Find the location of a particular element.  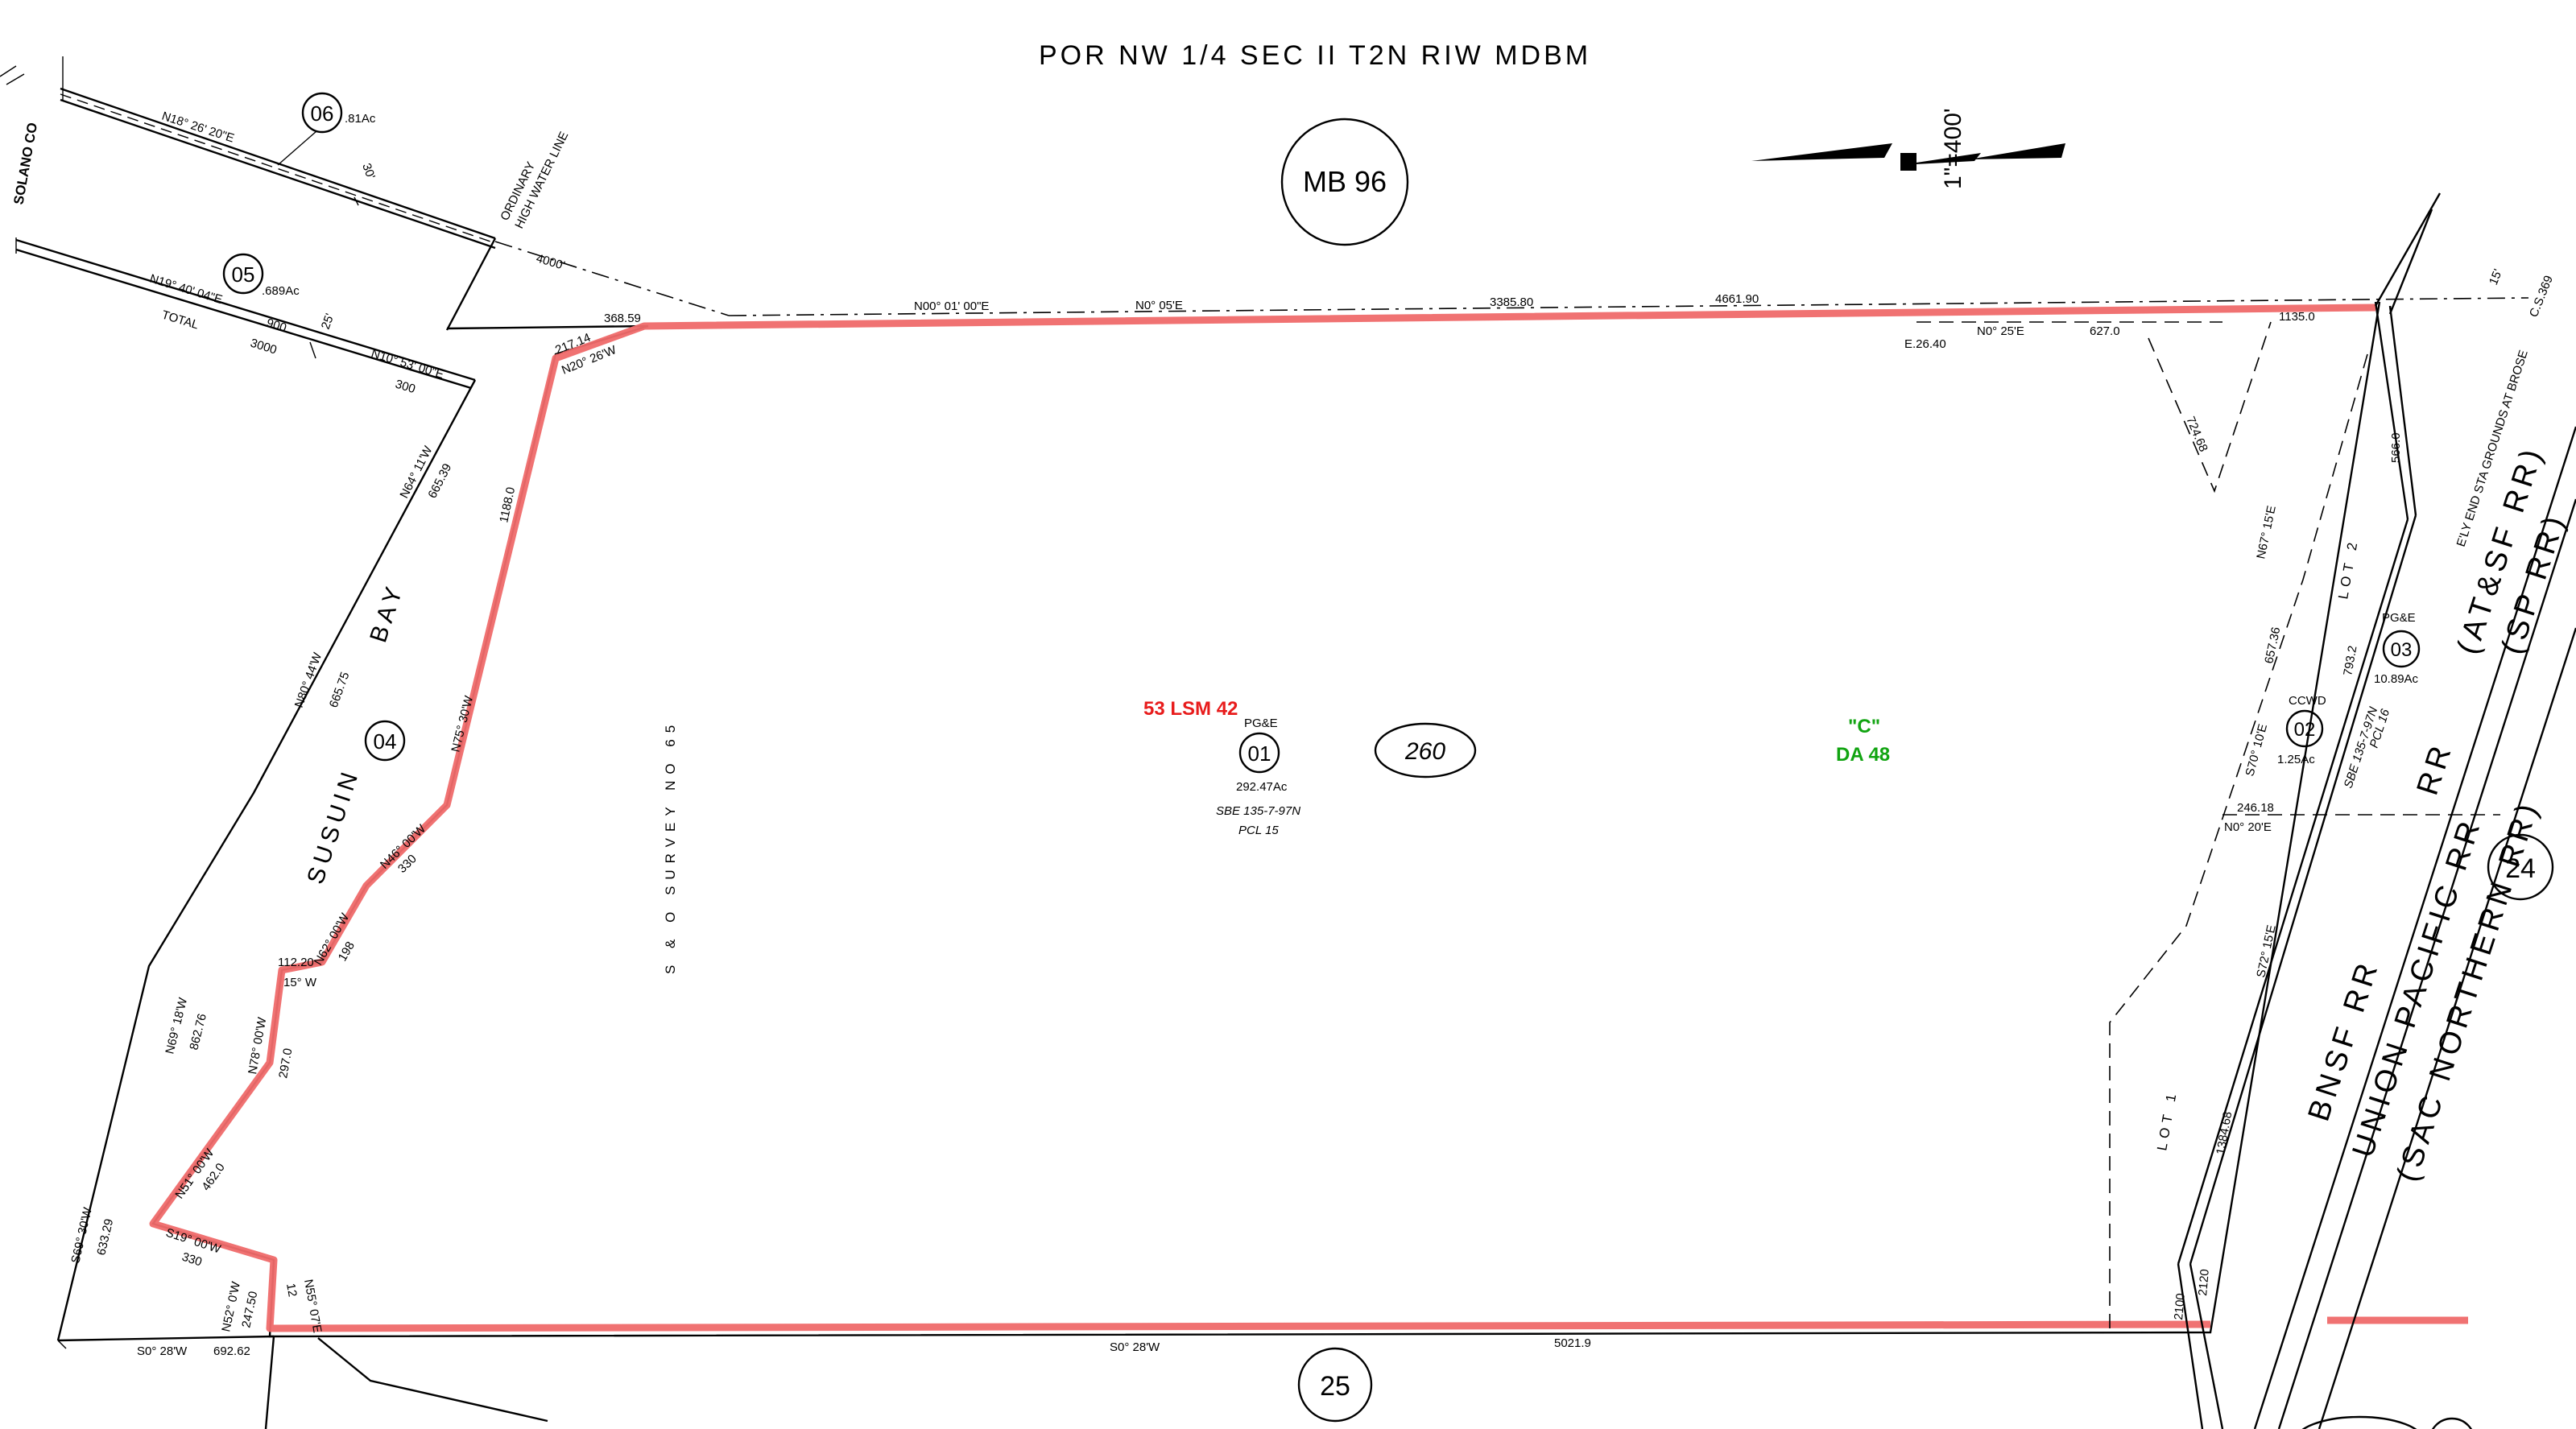

measure-s70: S70° 10'E is located at coordinates (2257, 750).